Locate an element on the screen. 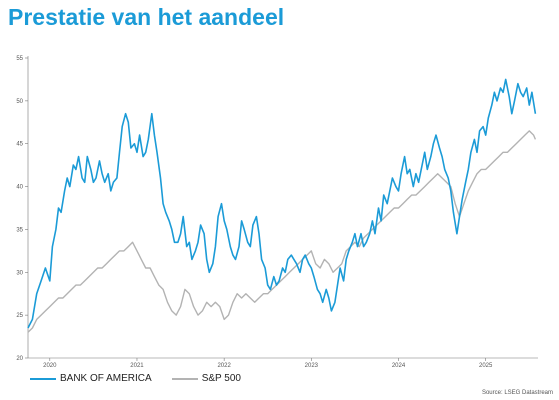  x-tick-label: 2021 is located at coordinates (137, 366).